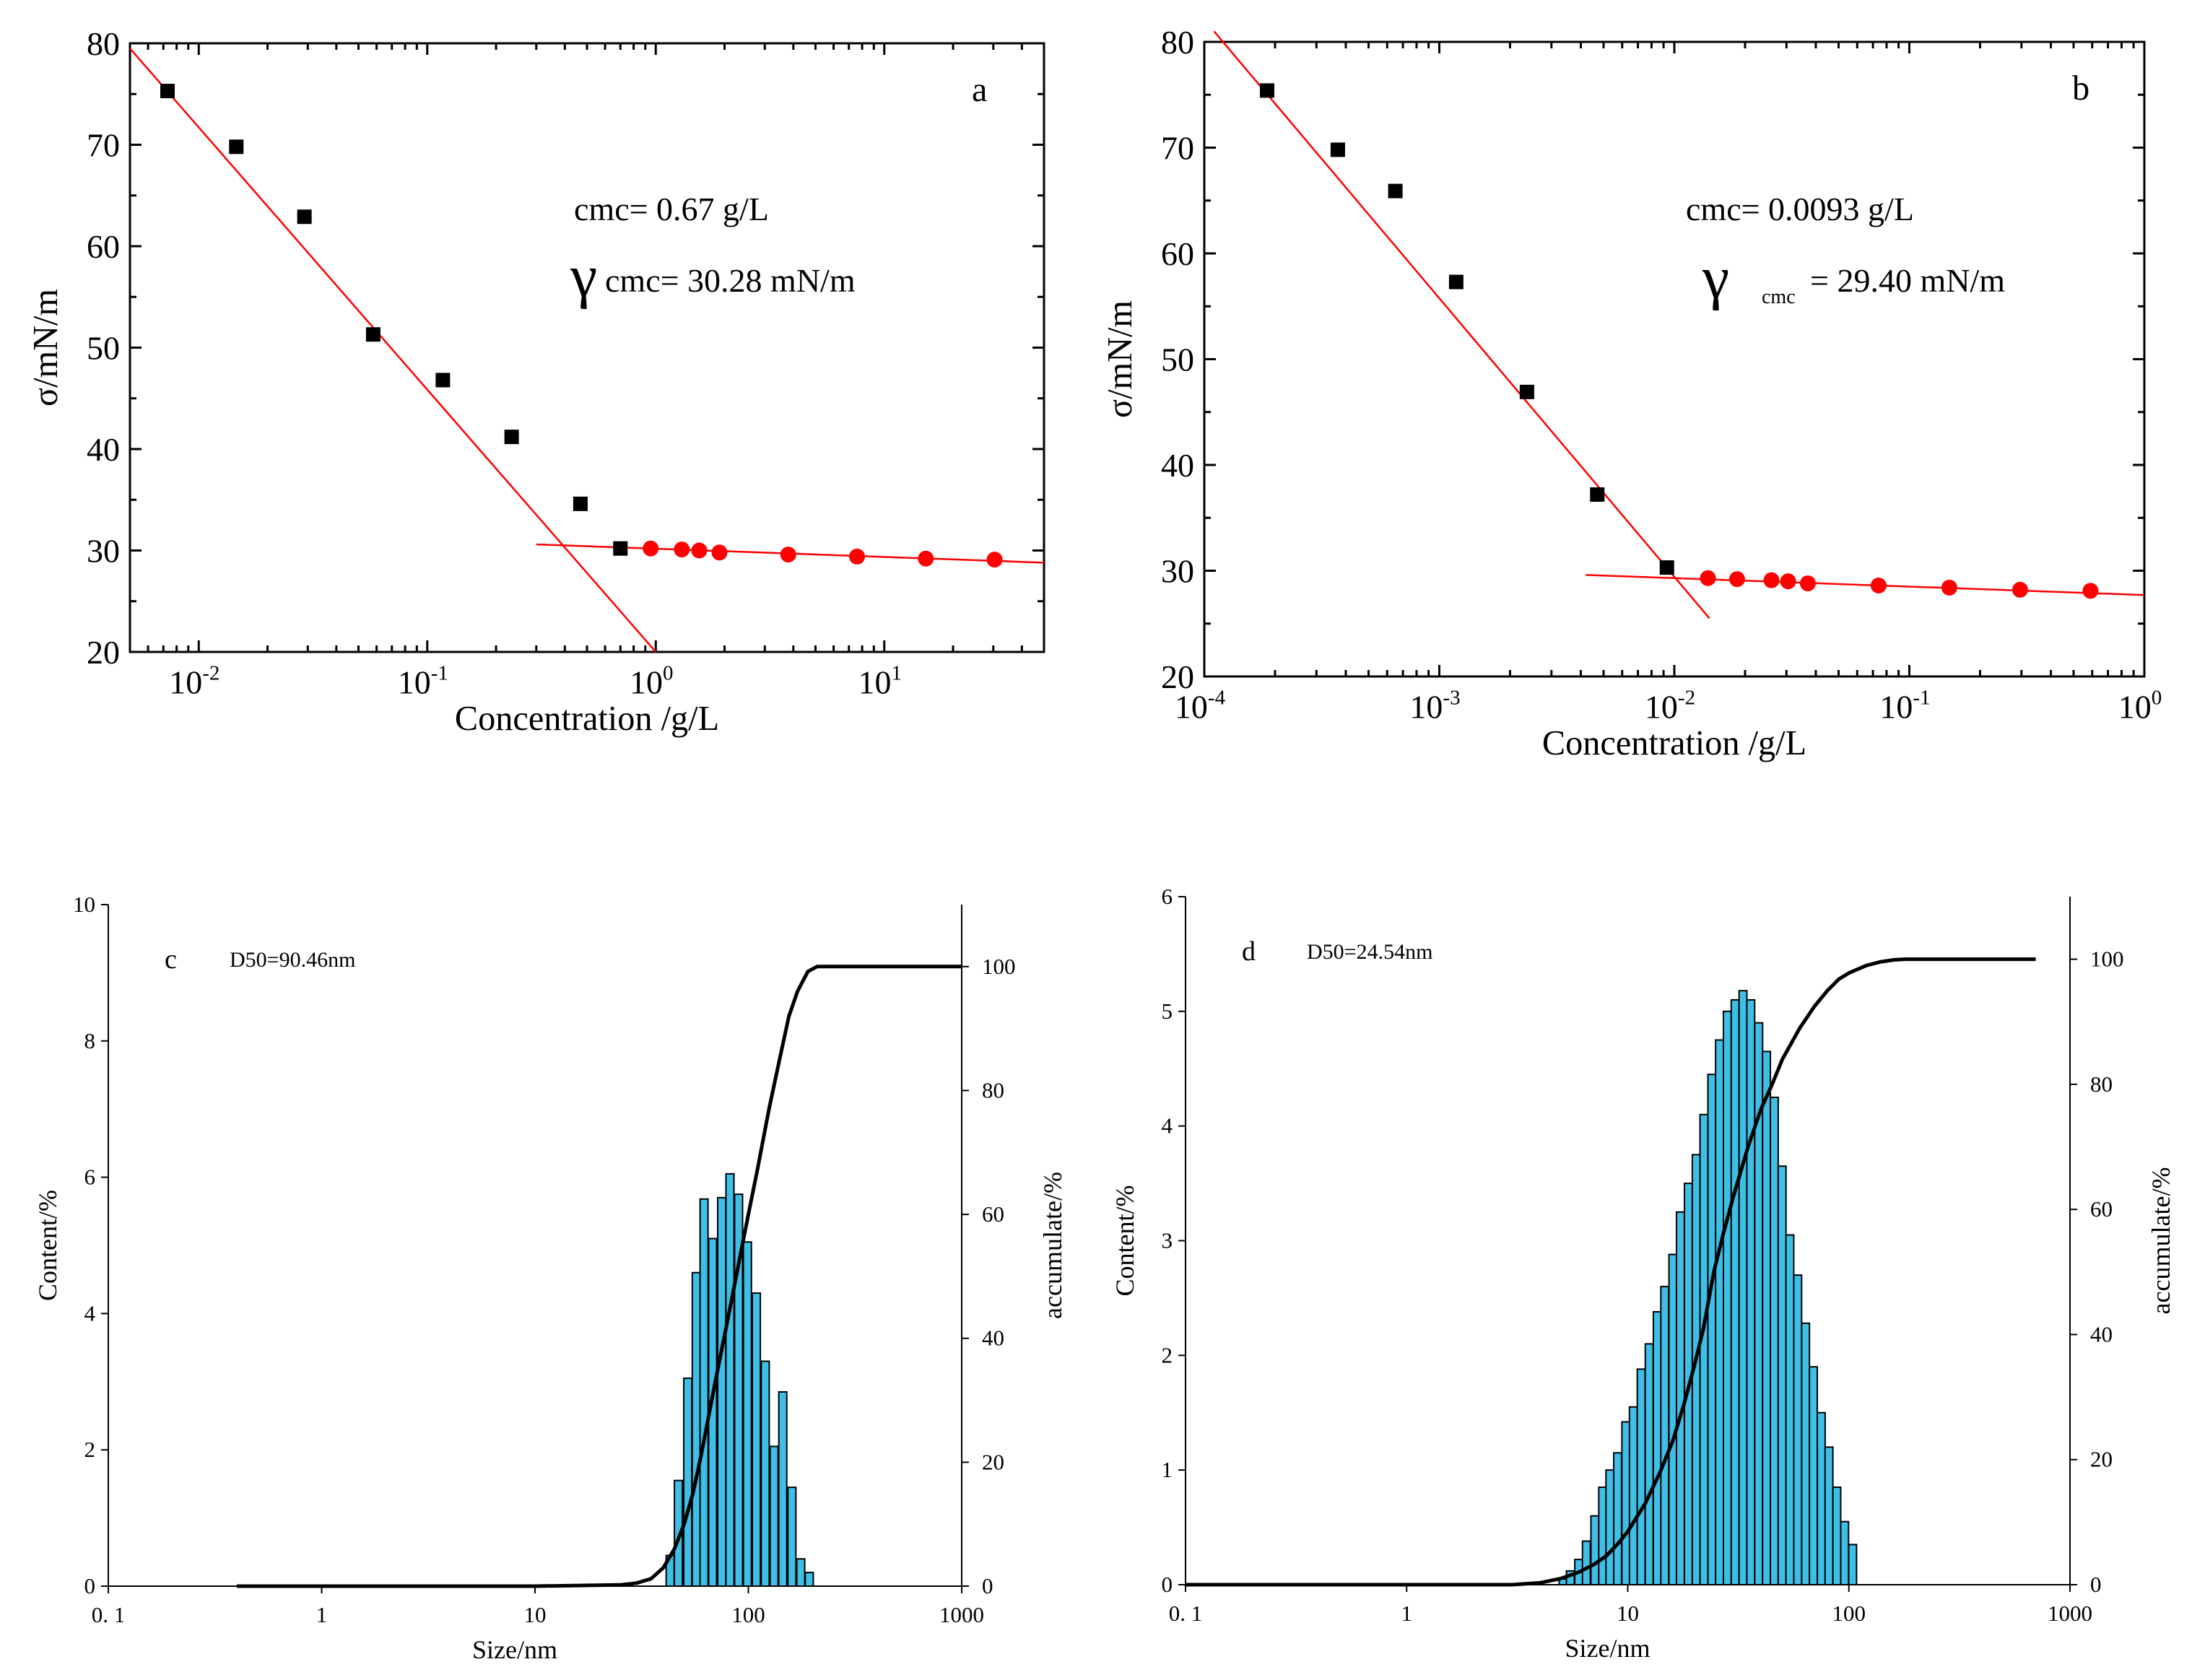 The image size is (2192, 1680). What do you see at coordinates (993, 1338) in the screenshot?
I see `y2-tick-label: 40` at bounding box center [993, 1338].